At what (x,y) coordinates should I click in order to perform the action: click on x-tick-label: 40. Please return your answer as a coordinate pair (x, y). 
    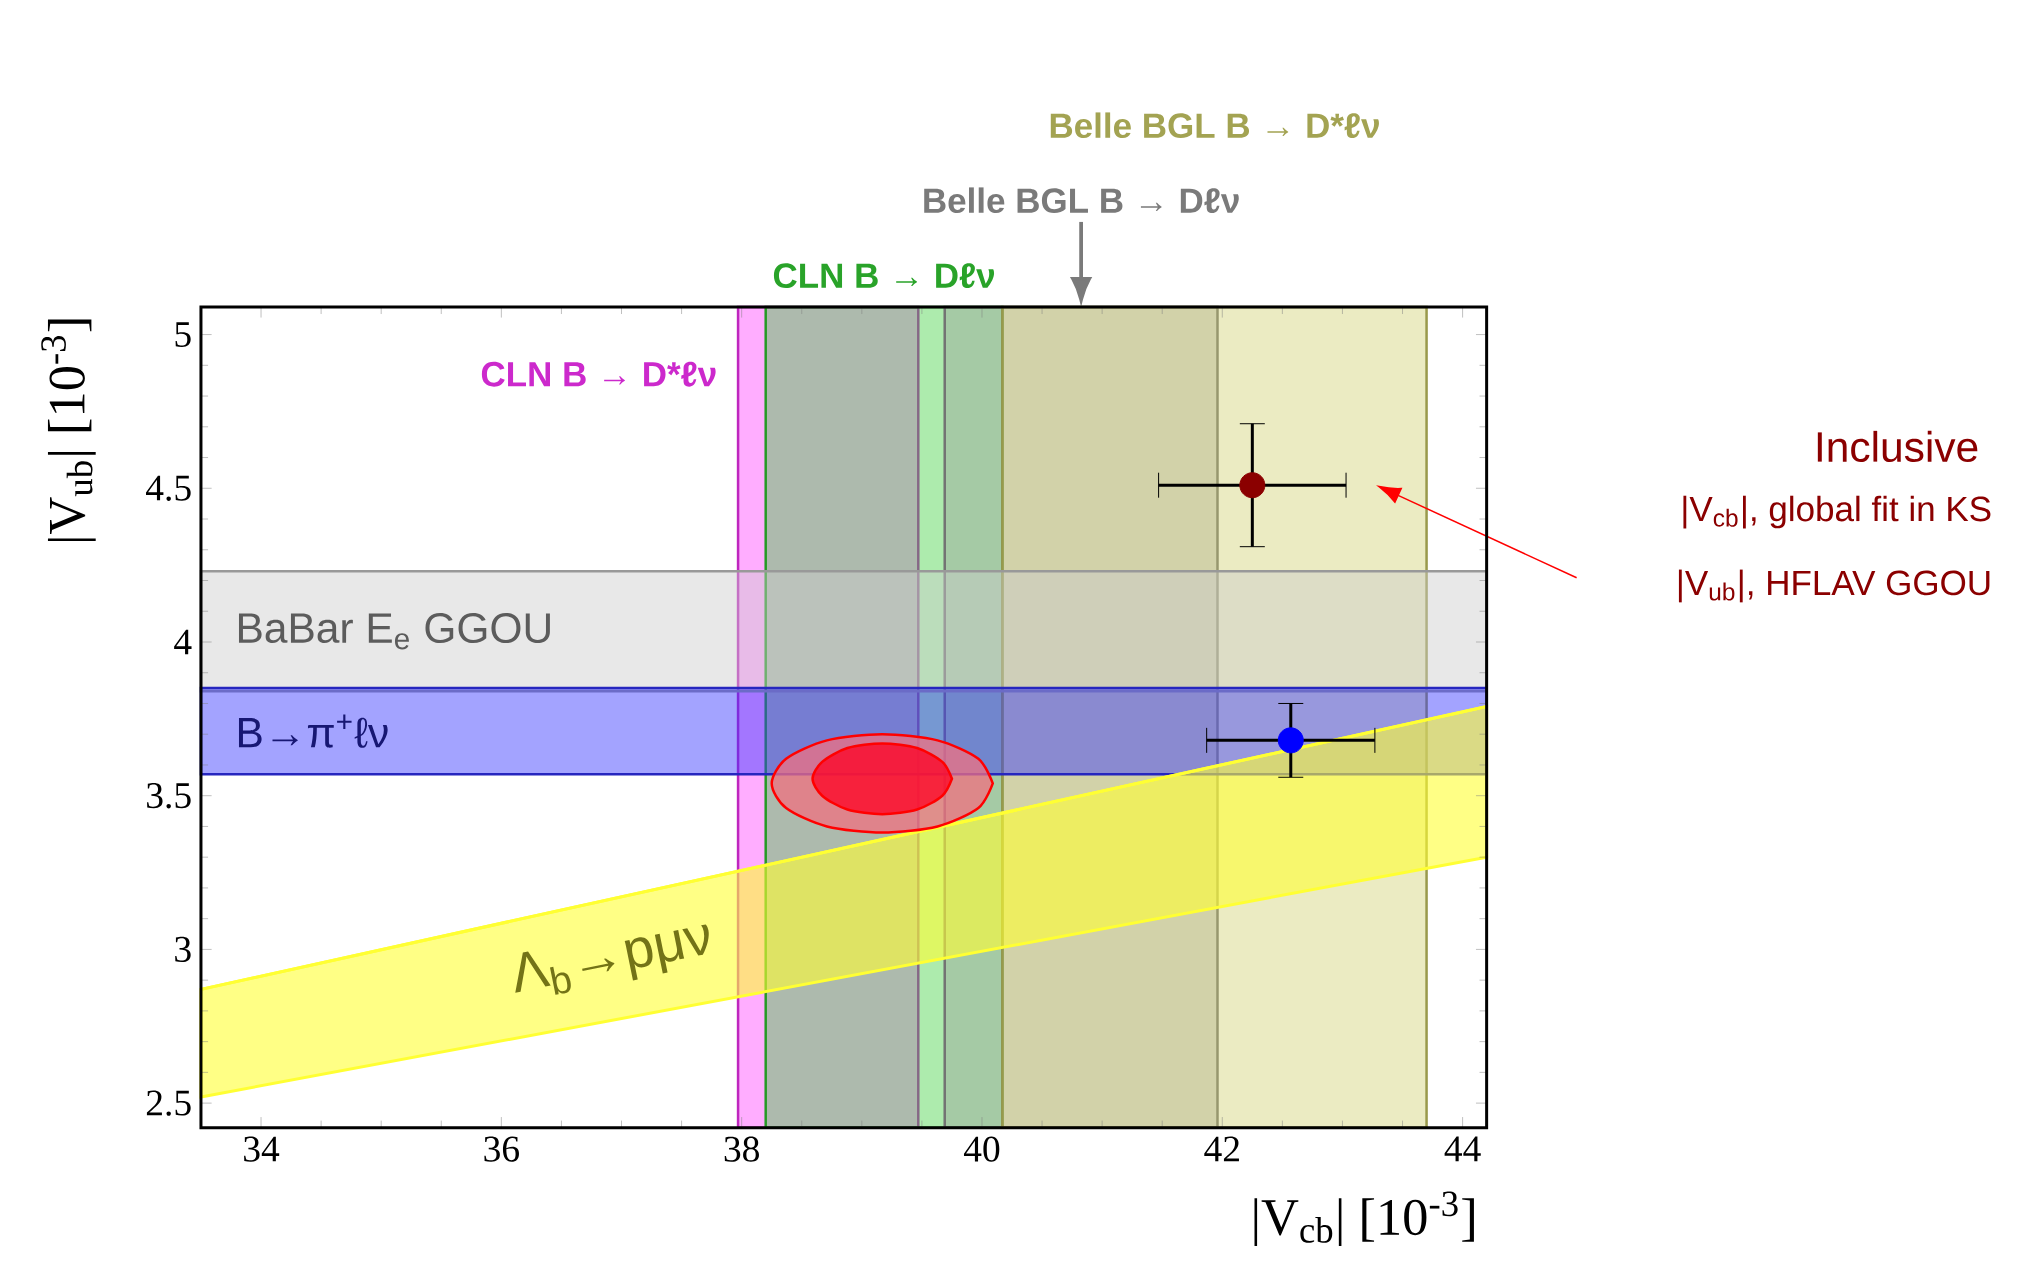
    Looking at the image, I should click on (981, 1149).